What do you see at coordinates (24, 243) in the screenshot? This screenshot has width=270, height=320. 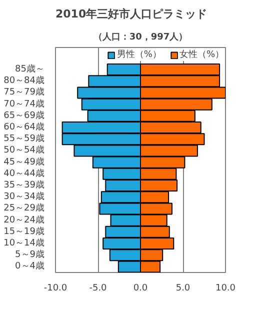 I see `y-tick-label: 10～14歳` at bounding box center [24, 243].